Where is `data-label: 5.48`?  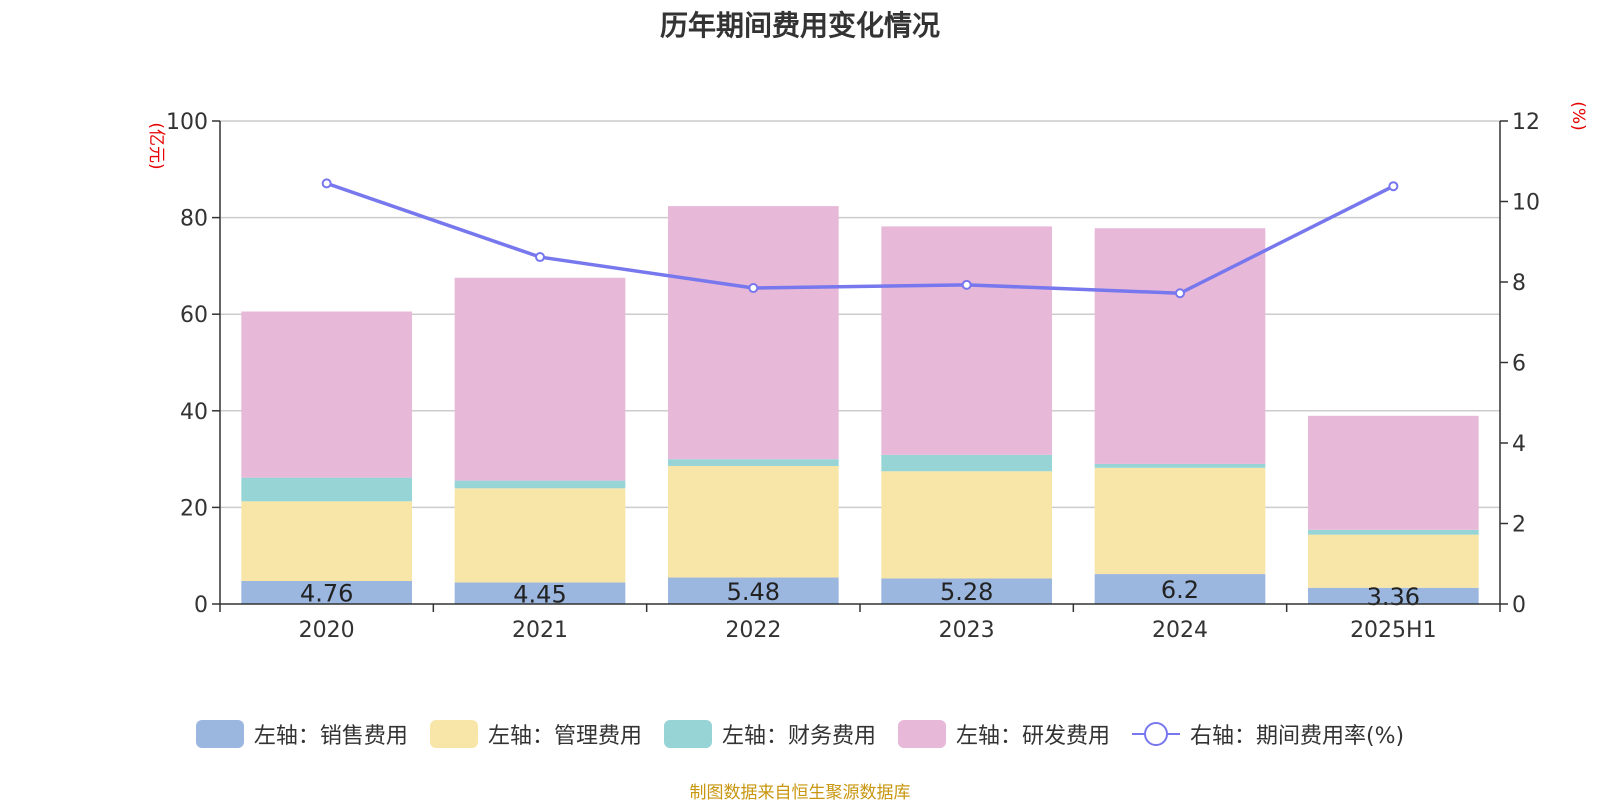
data-label: 5.48 is located at coordinates (753, 592).